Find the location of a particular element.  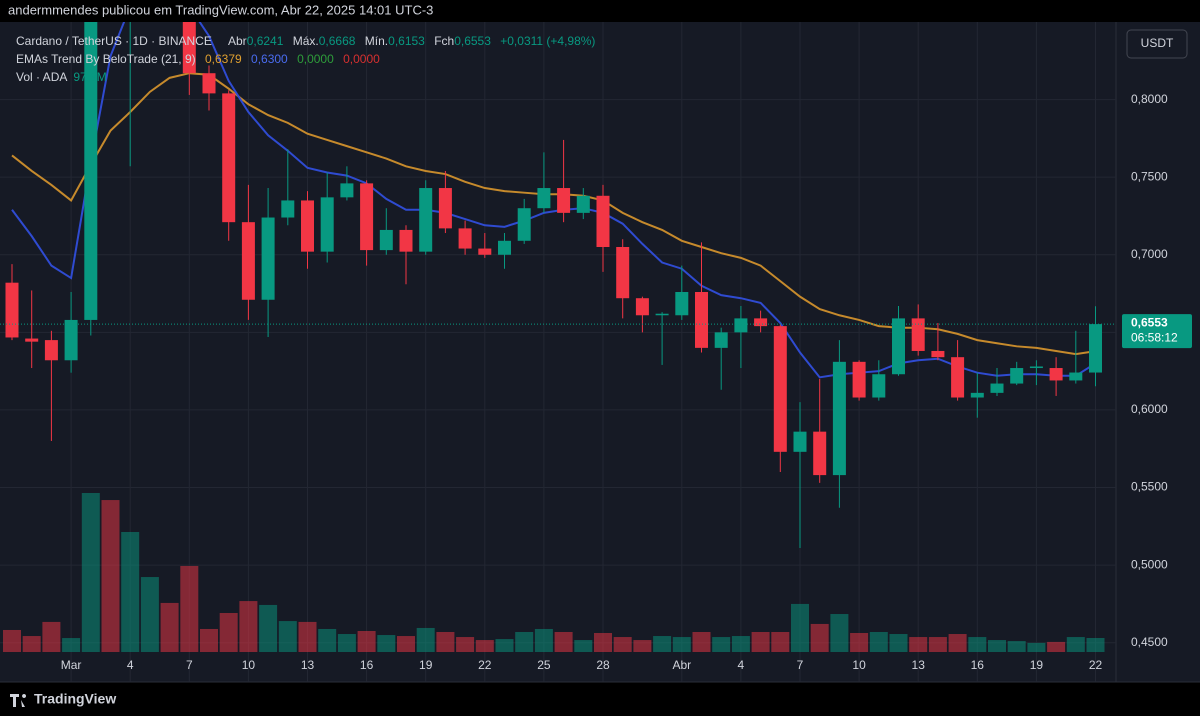

x-tick-label: 22 is located at coordinates (1096, 665).